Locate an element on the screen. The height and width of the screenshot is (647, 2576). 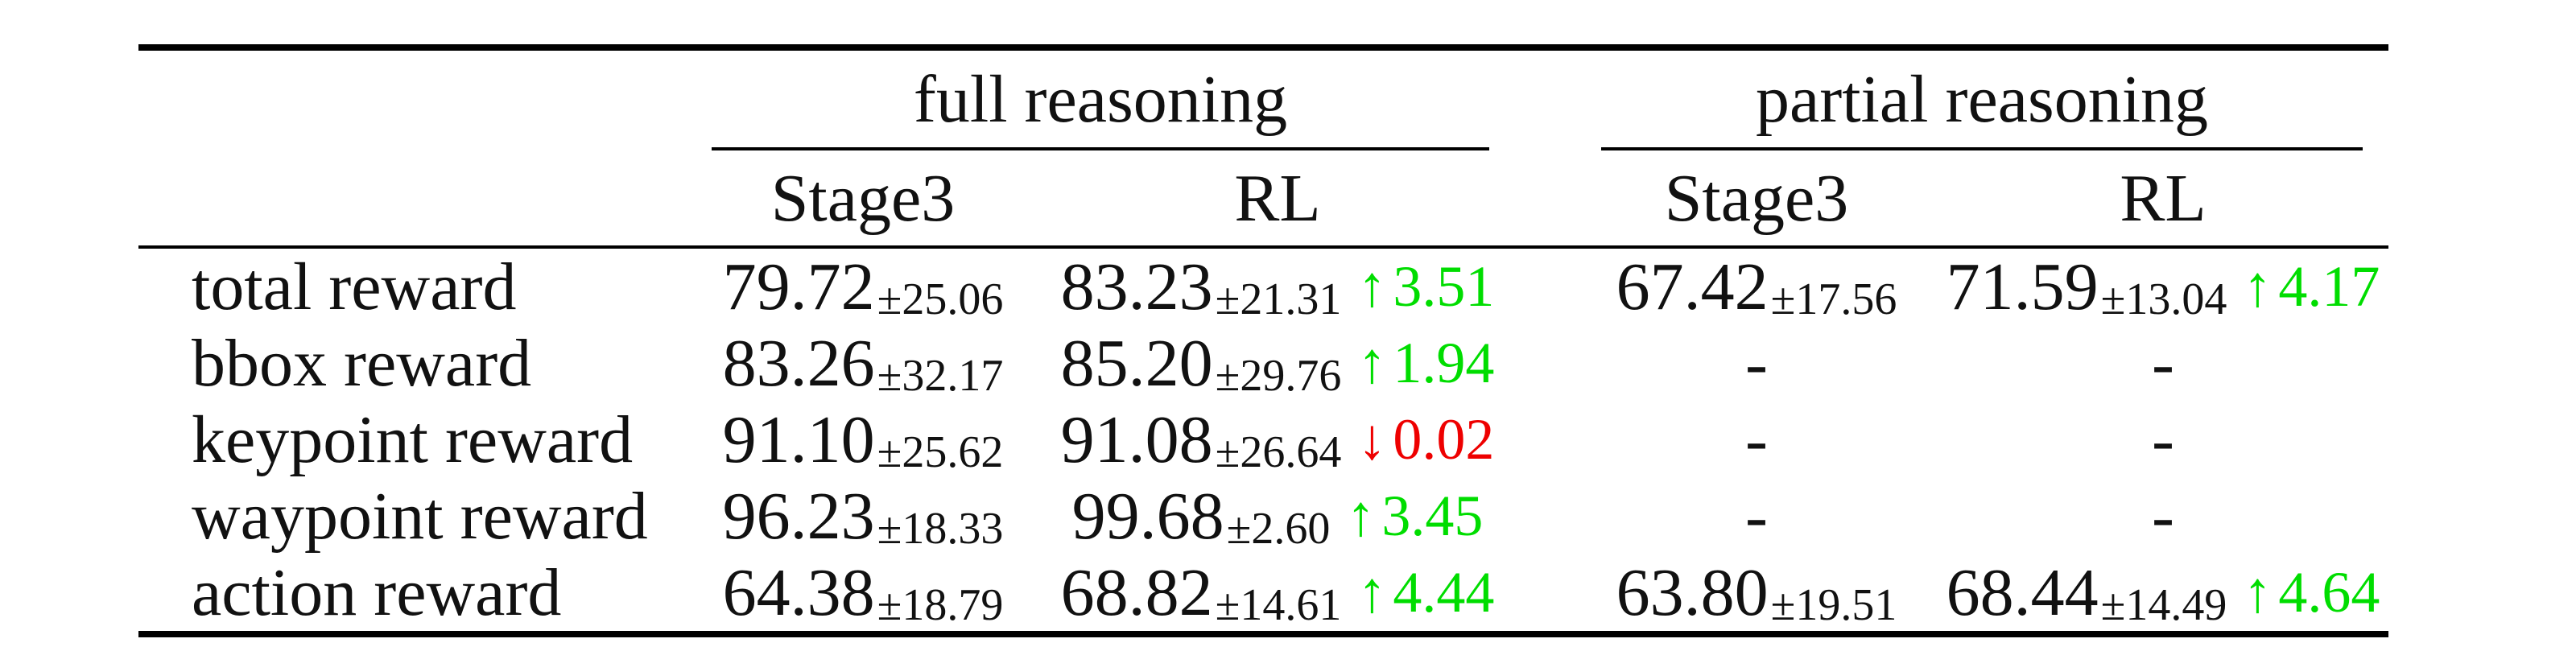
metric-value: 85.20 is located at coordinates (1136, 363).